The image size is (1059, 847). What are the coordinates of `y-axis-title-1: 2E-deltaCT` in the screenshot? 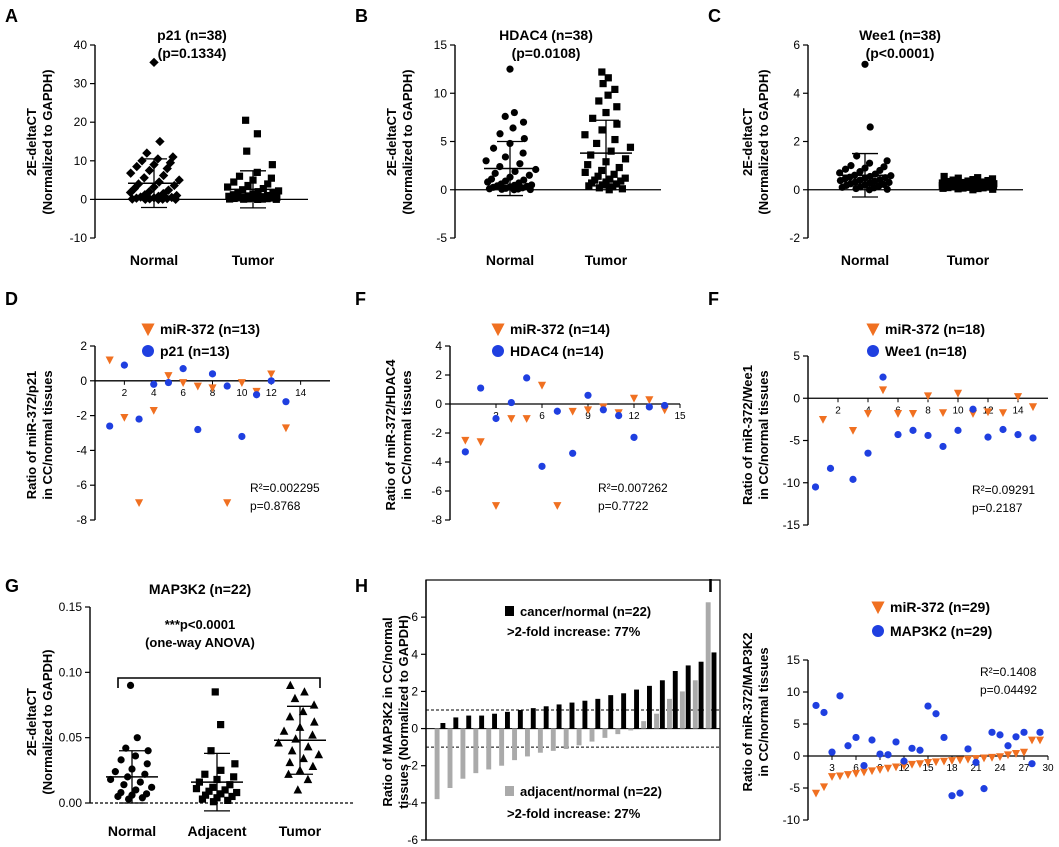 It's located at (31, 142).